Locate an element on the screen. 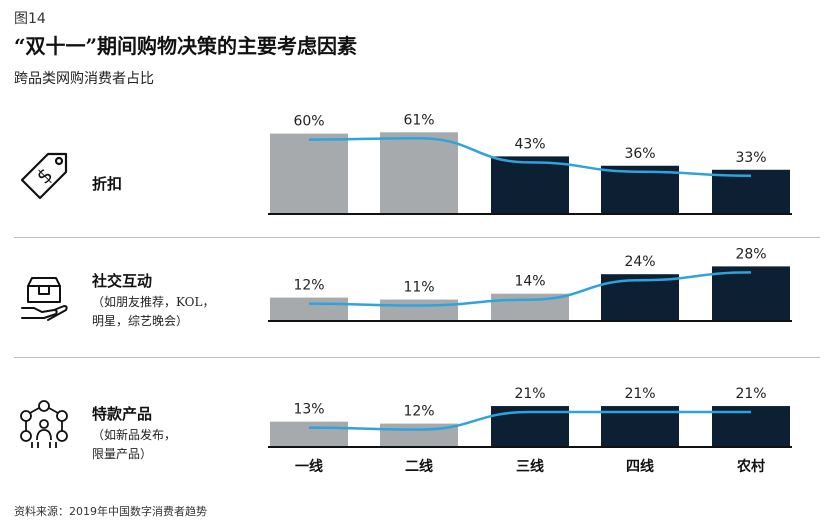  x-tick-label: 二线 is located at coordinates (419, 466).